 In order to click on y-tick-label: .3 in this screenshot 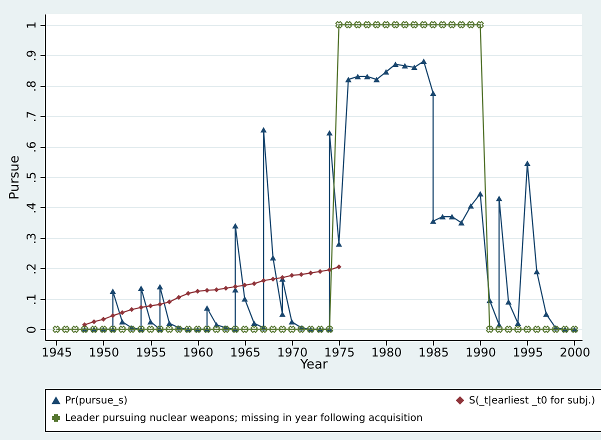, I will do `click(31, 238)`.